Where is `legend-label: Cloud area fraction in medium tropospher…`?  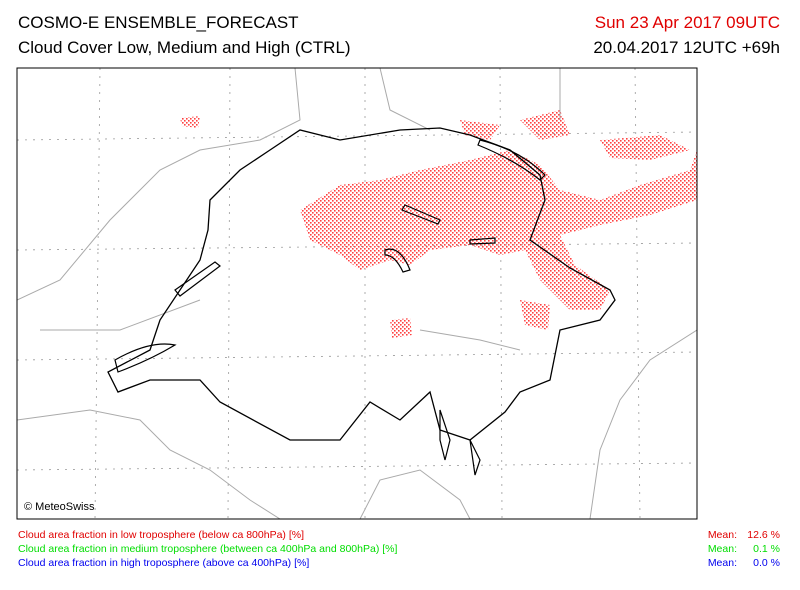
legend-label: Cloud area fraction in medium tropospher… is located at coordinates (207, 549).